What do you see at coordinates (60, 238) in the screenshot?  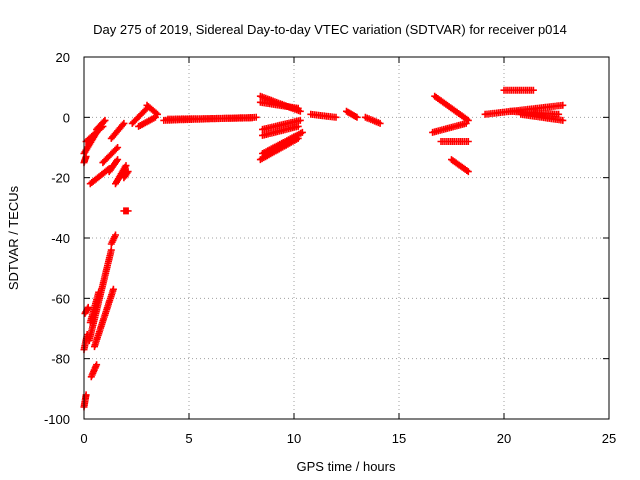 I see `y-tick-label: -40` at bounding box center [60, 238].